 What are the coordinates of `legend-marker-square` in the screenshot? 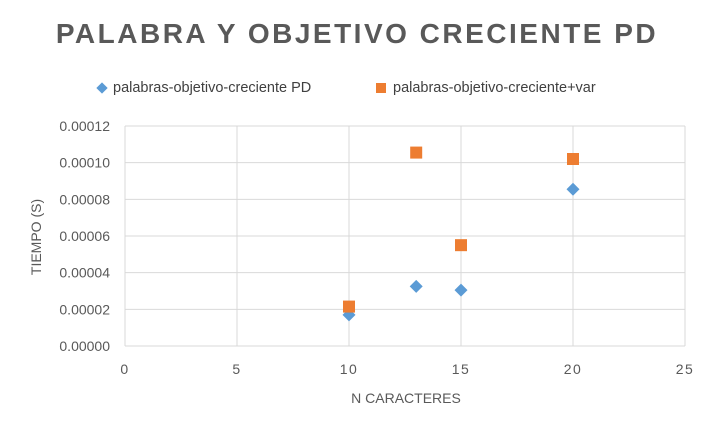 It's located at (381, 88).